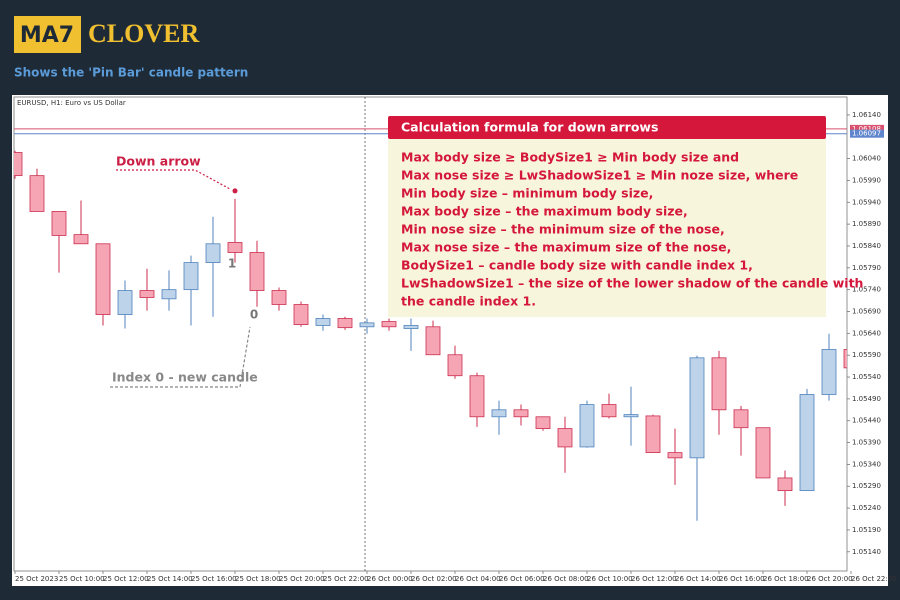  What do you see at coordinates (232, 264) in the screenshot?
I see `index1-label: 1` at bounding box center [232, 264].